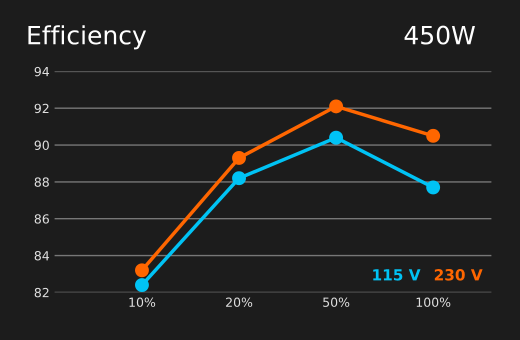  What do you see at coordinates (239, 302) in the screenshot?
I see `x-tick-label: 20%` at bounding box center [239, 302].